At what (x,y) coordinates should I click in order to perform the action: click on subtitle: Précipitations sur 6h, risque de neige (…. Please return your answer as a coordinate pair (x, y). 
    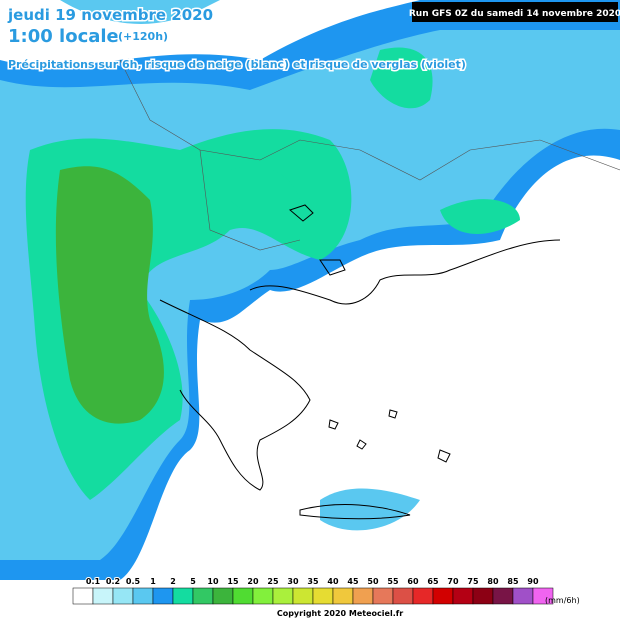
    Looking at the image, I should click on (237, 64).